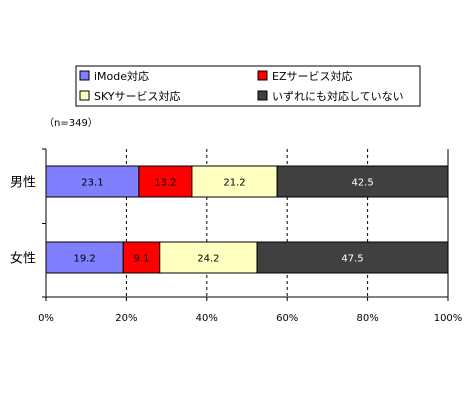 The height and width of the screenshot is (400, 470). What do you see at coordinates (448, 318) in the screenshot?
I see `x-tick-label: 100%` at bounding box center [448, 318].